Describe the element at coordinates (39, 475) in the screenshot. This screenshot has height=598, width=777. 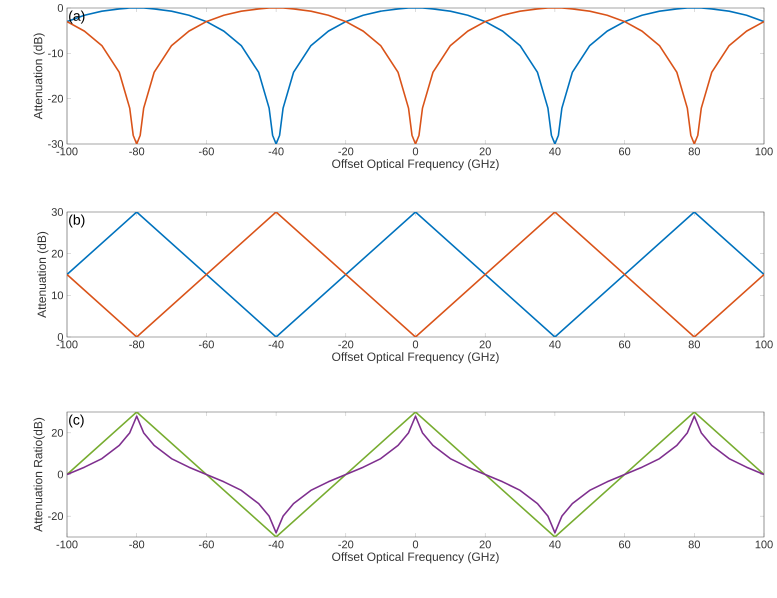
I see `y-axis-title: Attenuation Ratio(dB)` at that location.